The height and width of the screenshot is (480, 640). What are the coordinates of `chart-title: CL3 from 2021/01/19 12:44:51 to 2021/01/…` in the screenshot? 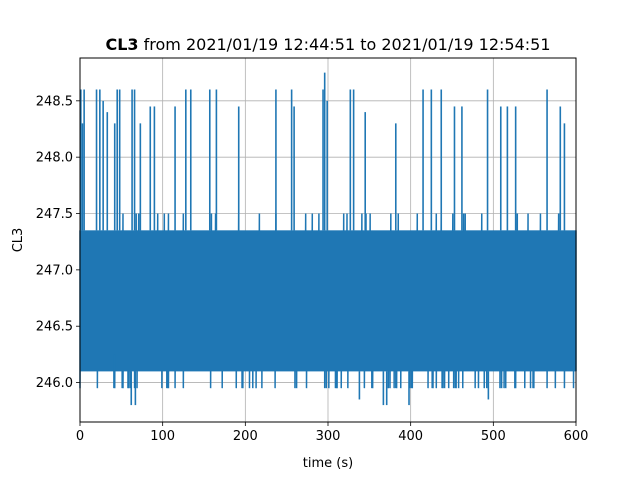 It's located at (327, 44).